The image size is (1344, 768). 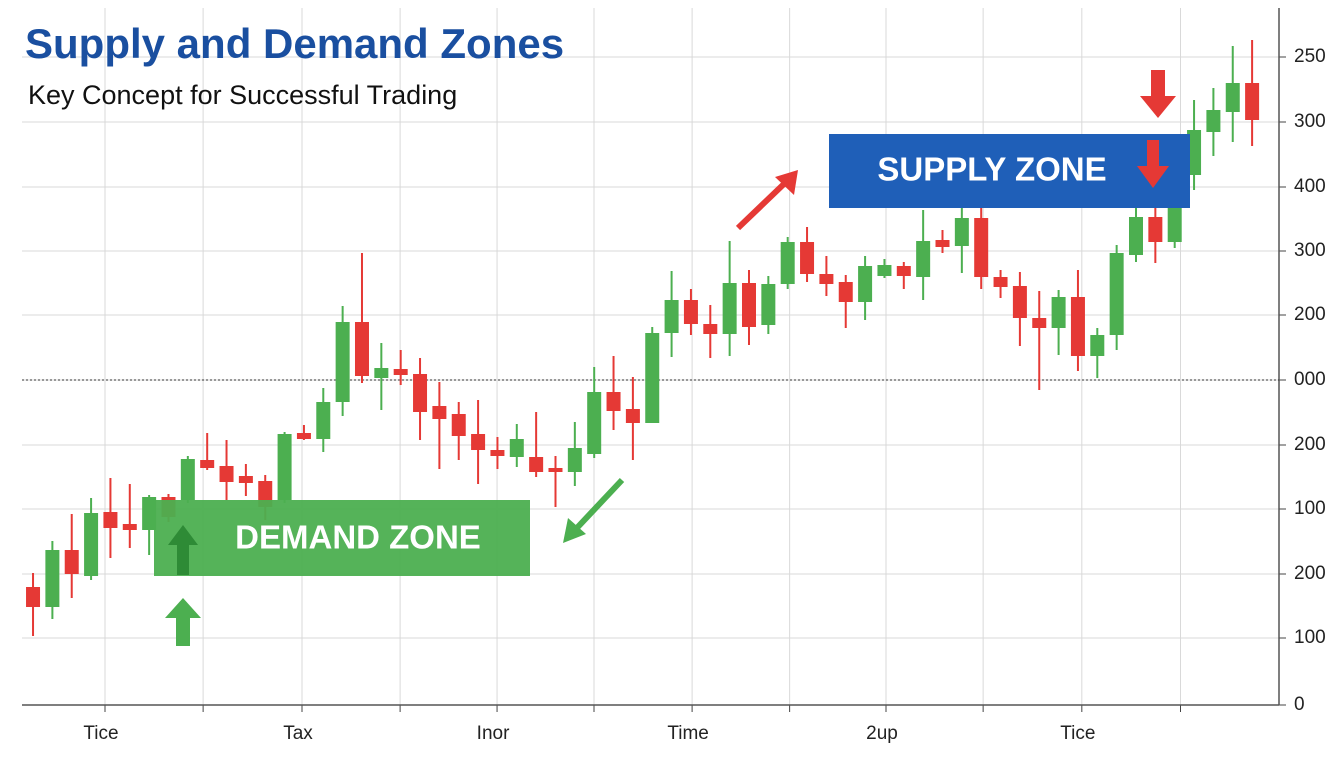 What do you see at coordinates (242, 95) in the screenshot?
I see `chart-subtitle: Key Concept for Successful Trading` at bounding box center [242, 95].